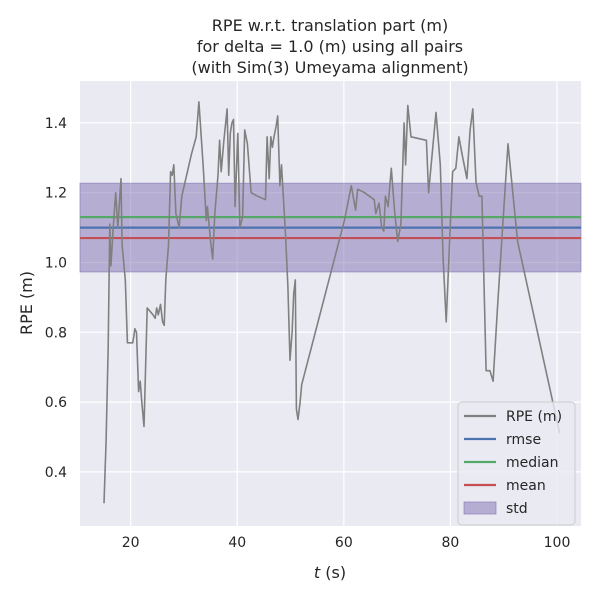  What do you see at coordinates (532, 463) in the screenshot?
I see `legend-label-median: median` at bounding box center [532, 463].